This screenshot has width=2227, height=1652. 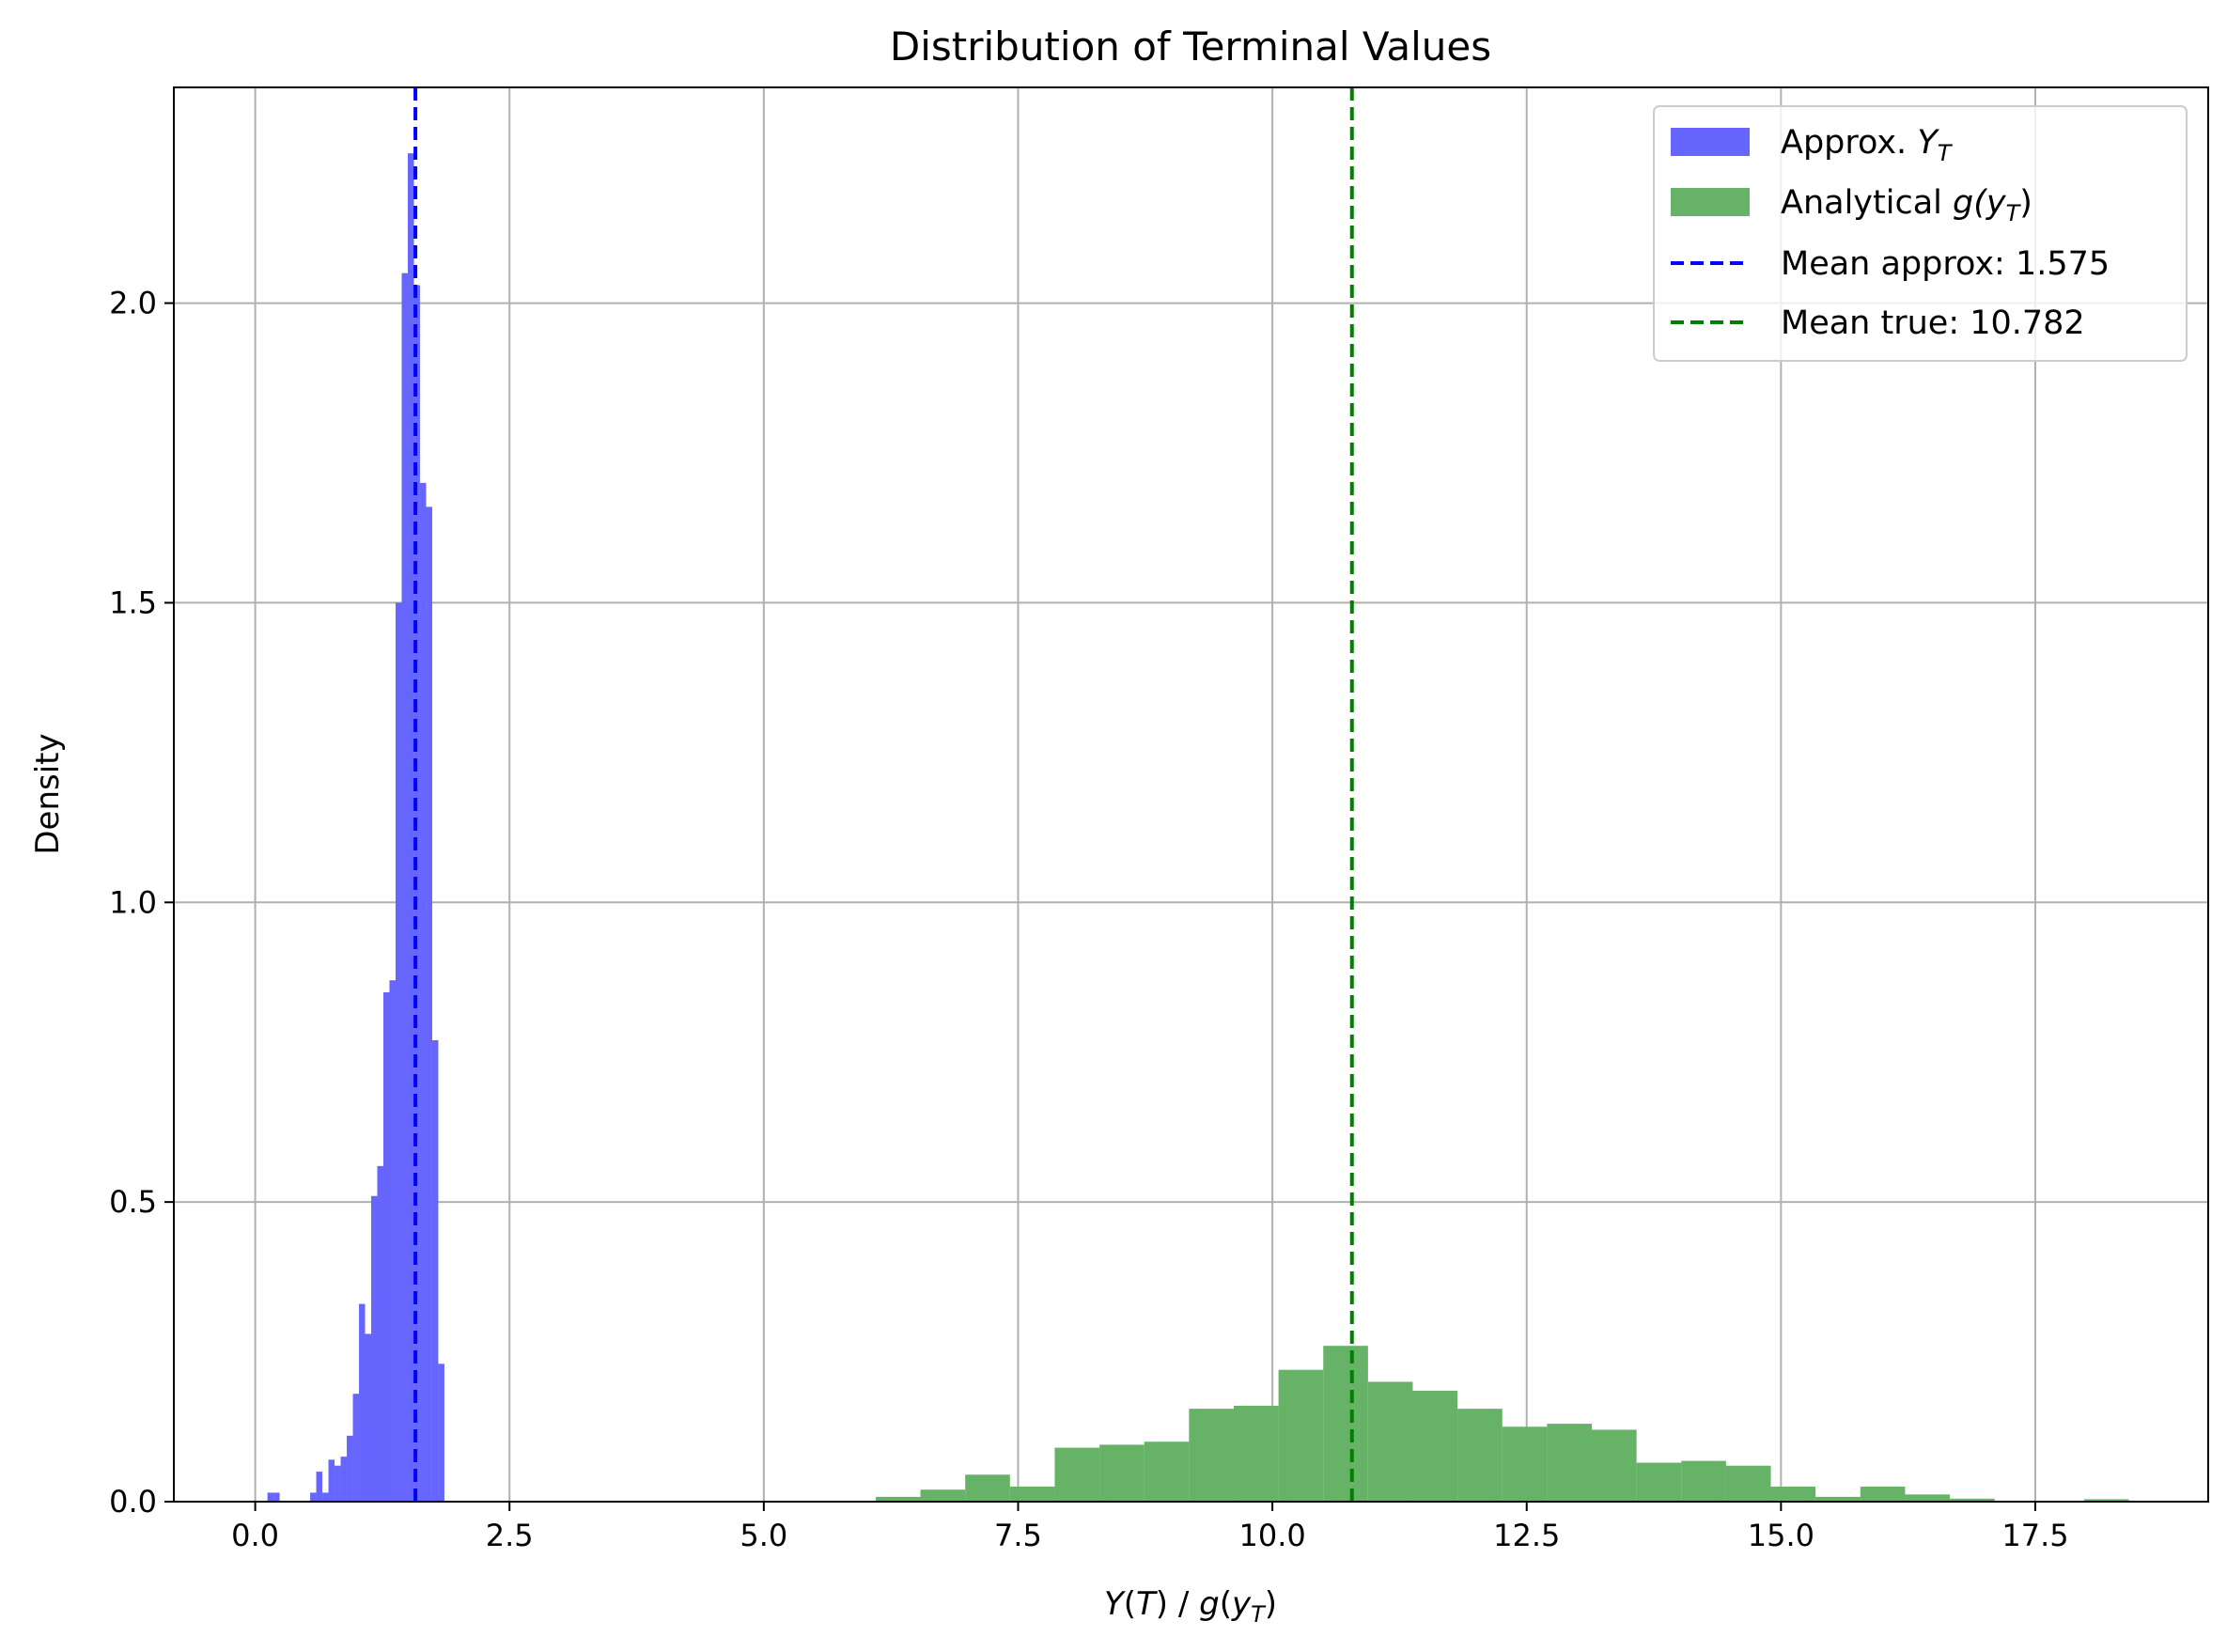 I want to click on y-axis-ticks: 0.0 0.5 1.0 1.5 2.0, so click(x=142, y=903).